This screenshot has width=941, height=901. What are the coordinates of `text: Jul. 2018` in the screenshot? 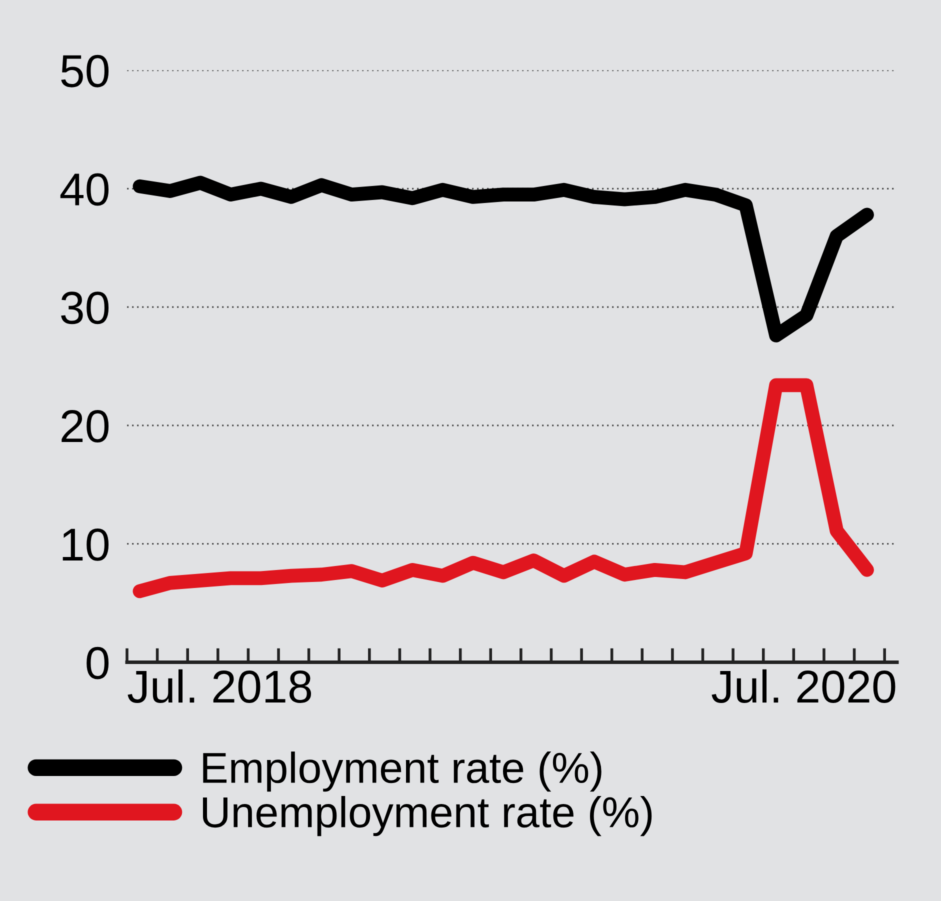 It's located at (220, 686).